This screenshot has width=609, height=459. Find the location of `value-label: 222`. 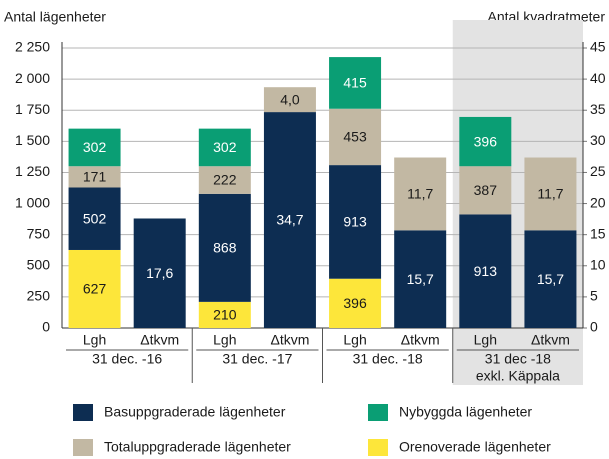

value-label: 222 is located at coordinates (225, 180).